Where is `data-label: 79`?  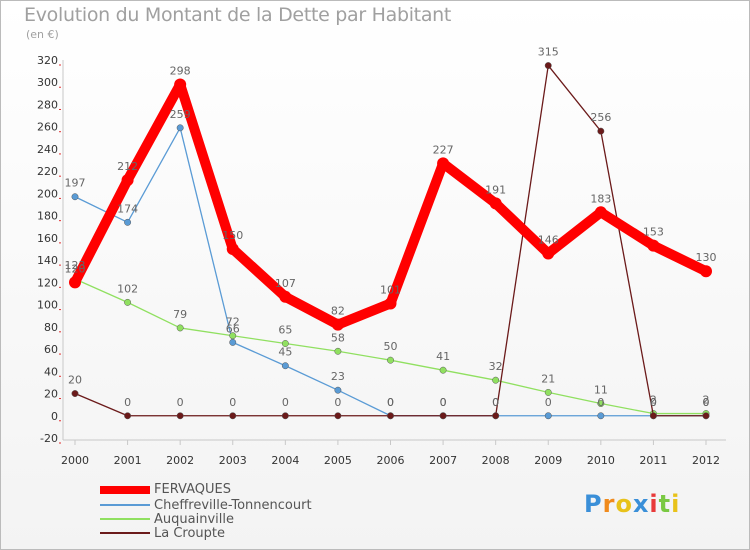
data-label: 79 is located at coordinates (180, 314).